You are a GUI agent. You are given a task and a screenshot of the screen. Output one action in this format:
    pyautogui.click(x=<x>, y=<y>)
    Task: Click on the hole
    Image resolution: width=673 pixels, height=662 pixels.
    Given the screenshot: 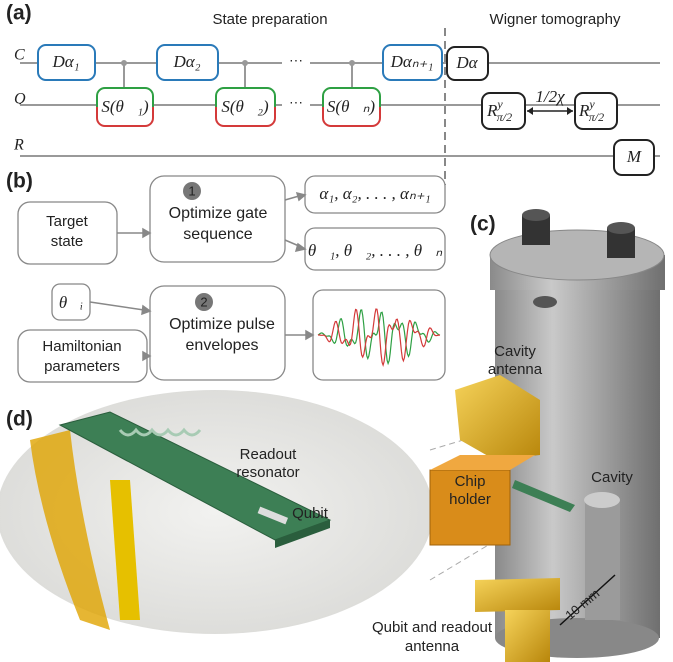 What is the action you would take?
    pyautogui.click(x=545, y=302)
    